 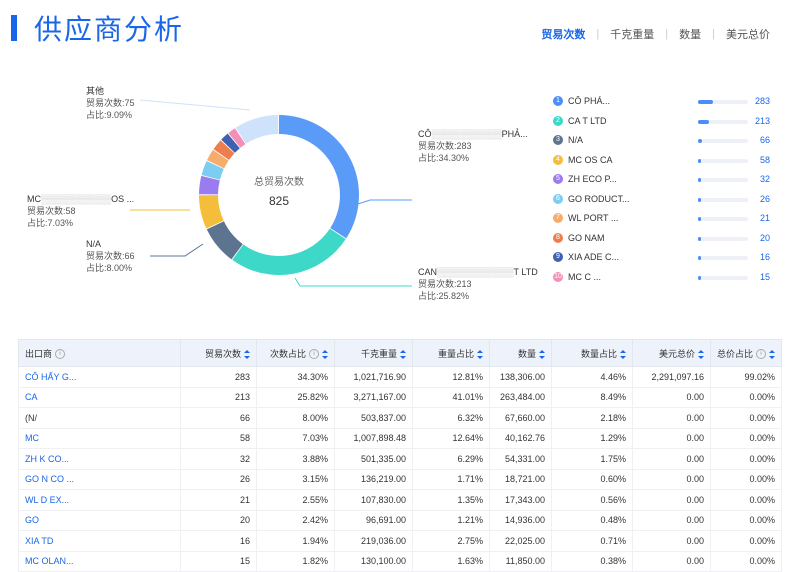 I want to click on table-cell: 3.15%, so click(x=295, y=479).